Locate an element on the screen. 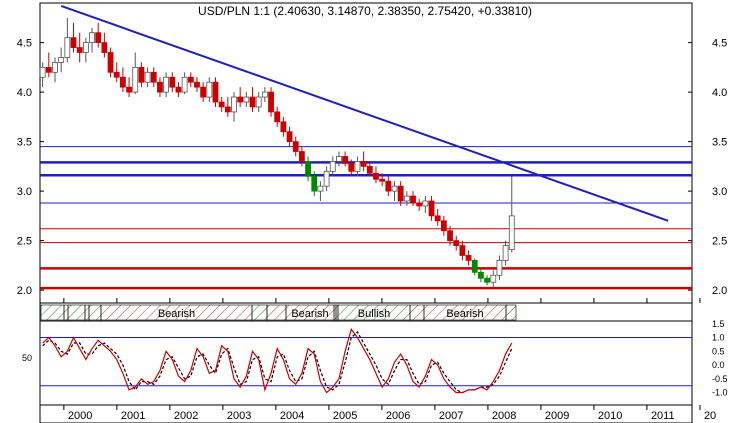  y-tick-label-left: 3.5 is located at coordinates (24, 143).